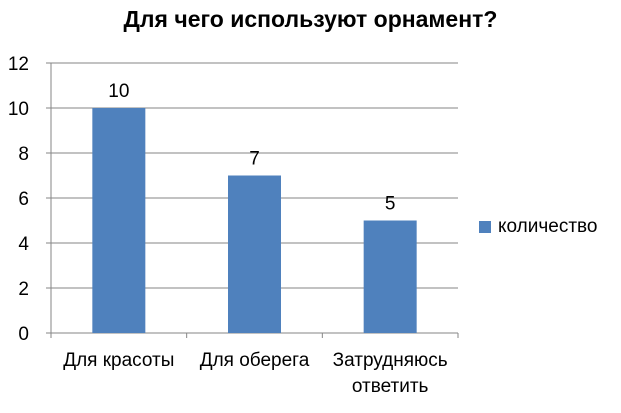  I want to click on y-tick-label: 10, so click(18, 109).